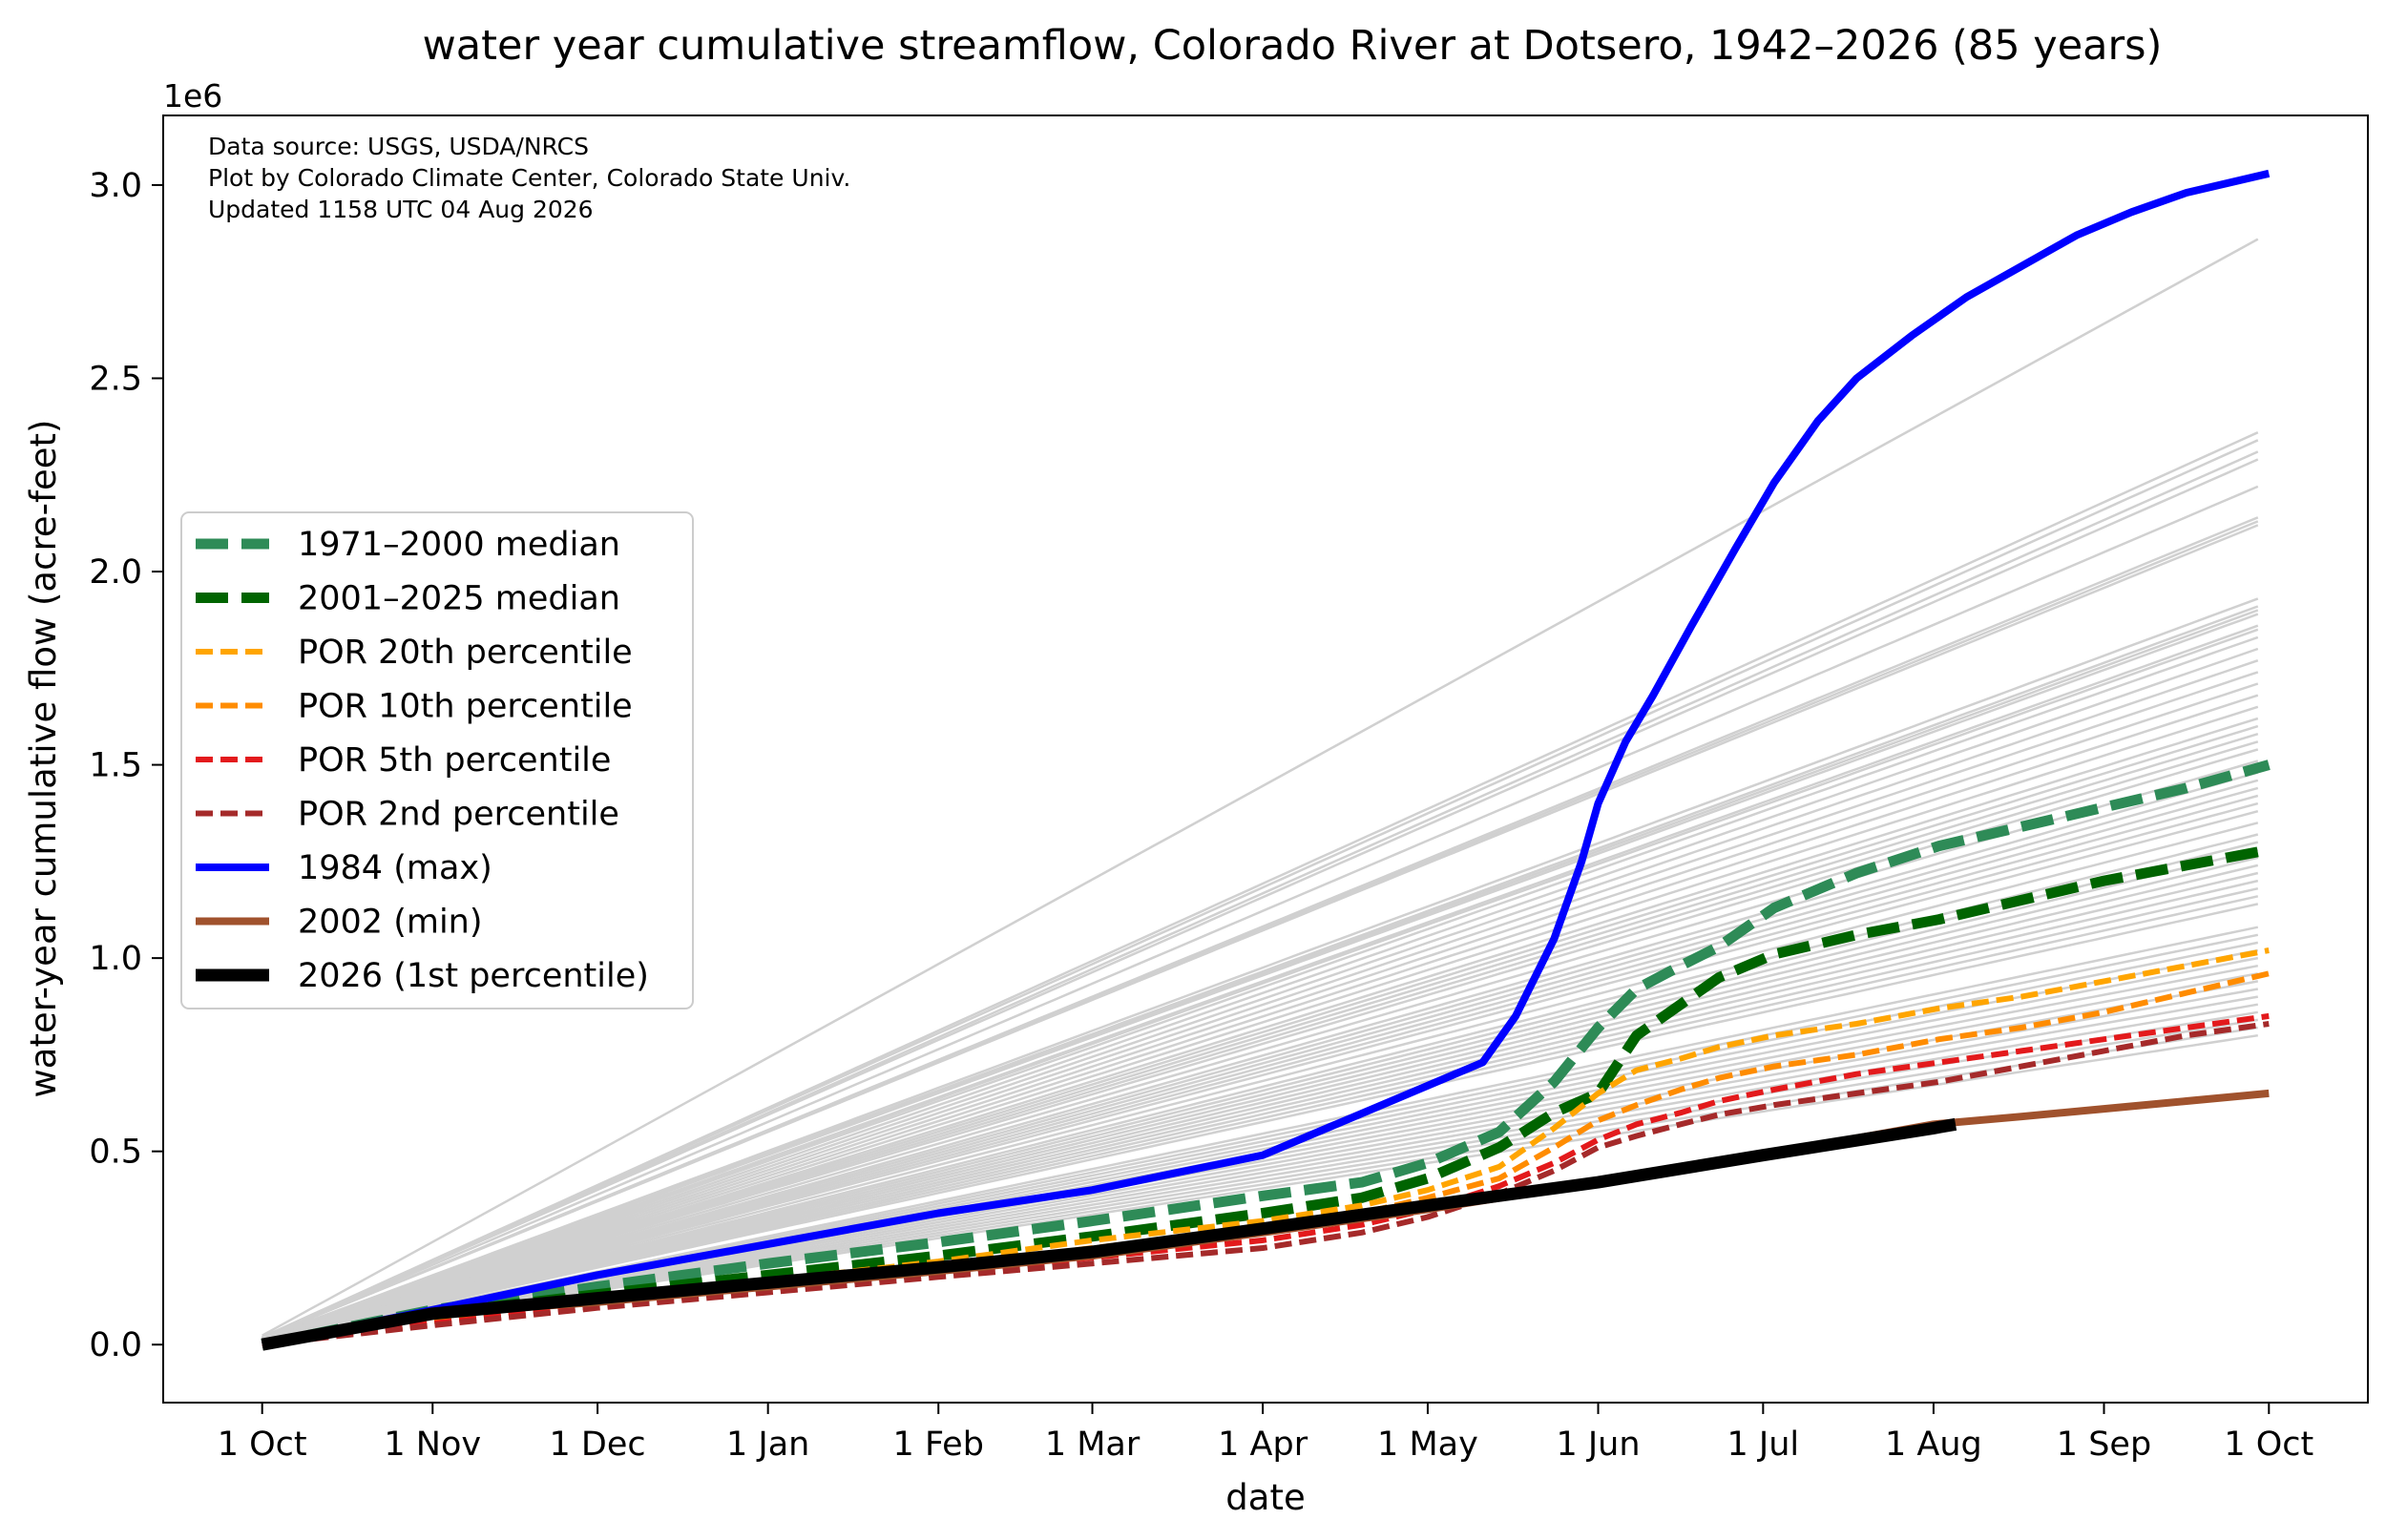 This screenshot has height=1540, width=2386. I want to click on y-axis: 0.0 0.5 1.0 1.5 2.0 2.5 3.0, so click(126, 766).